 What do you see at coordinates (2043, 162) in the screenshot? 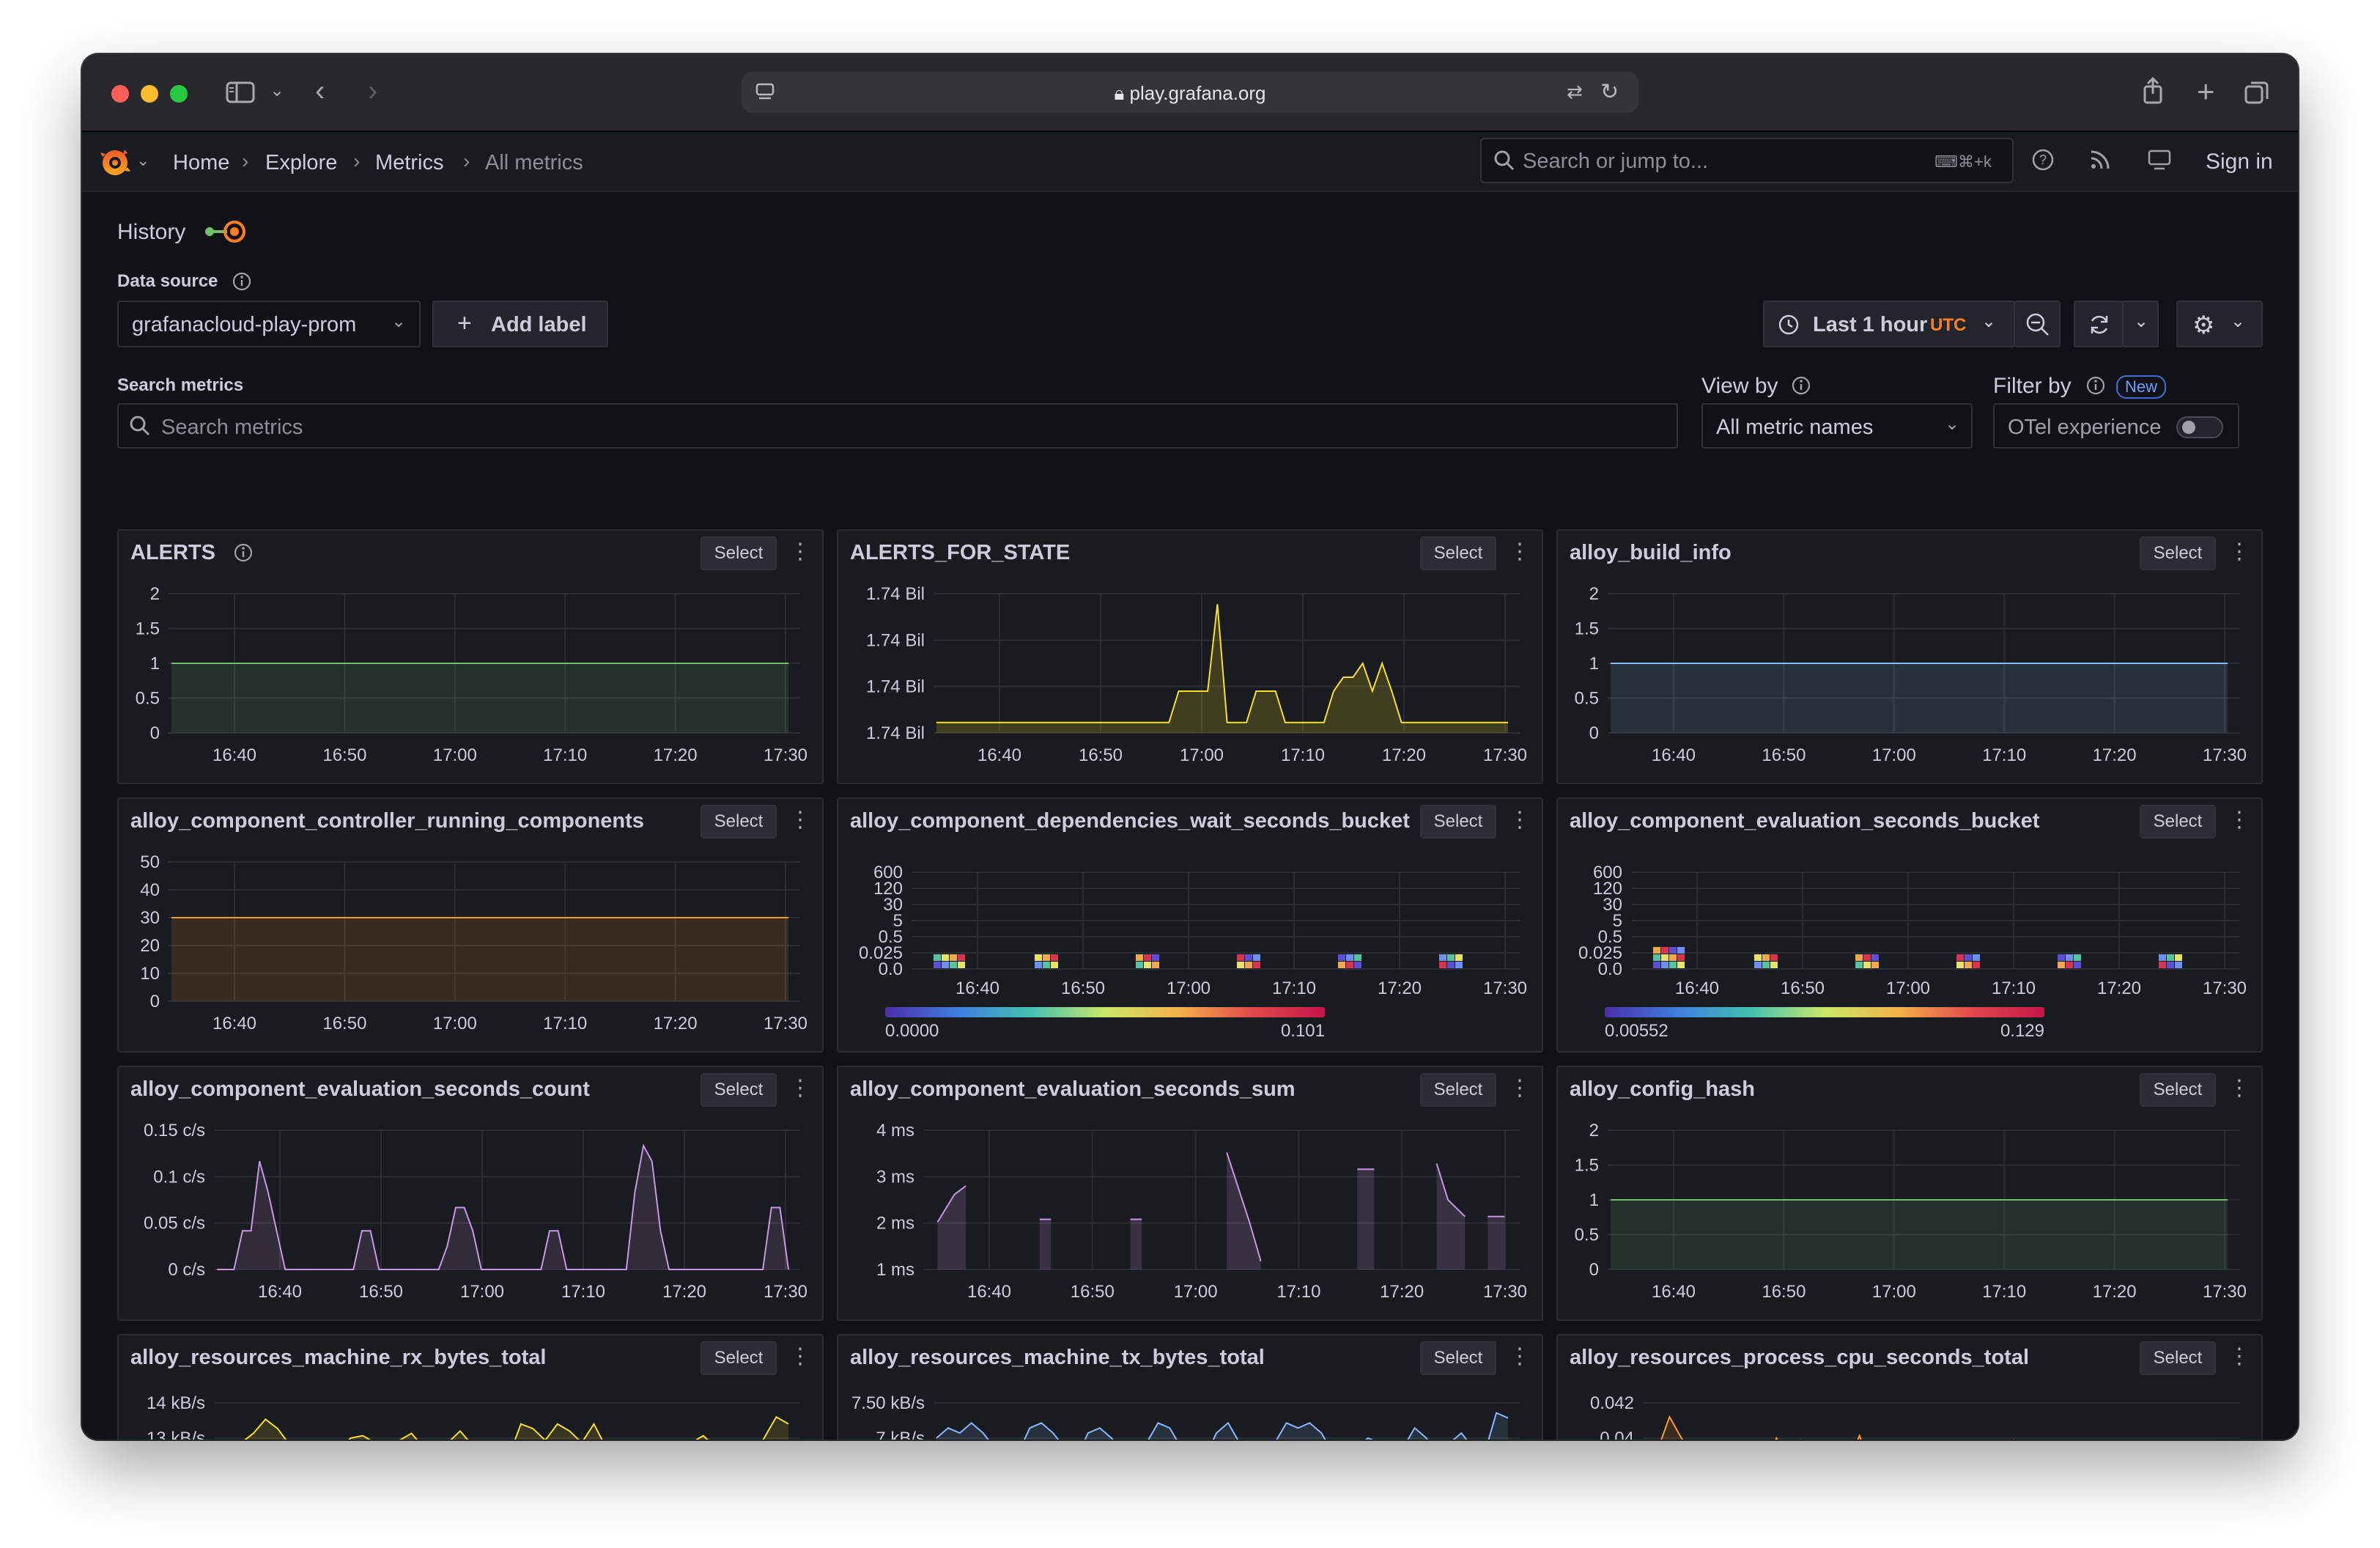
I see `help-icon: ?` at bounding box center [2043, 162].